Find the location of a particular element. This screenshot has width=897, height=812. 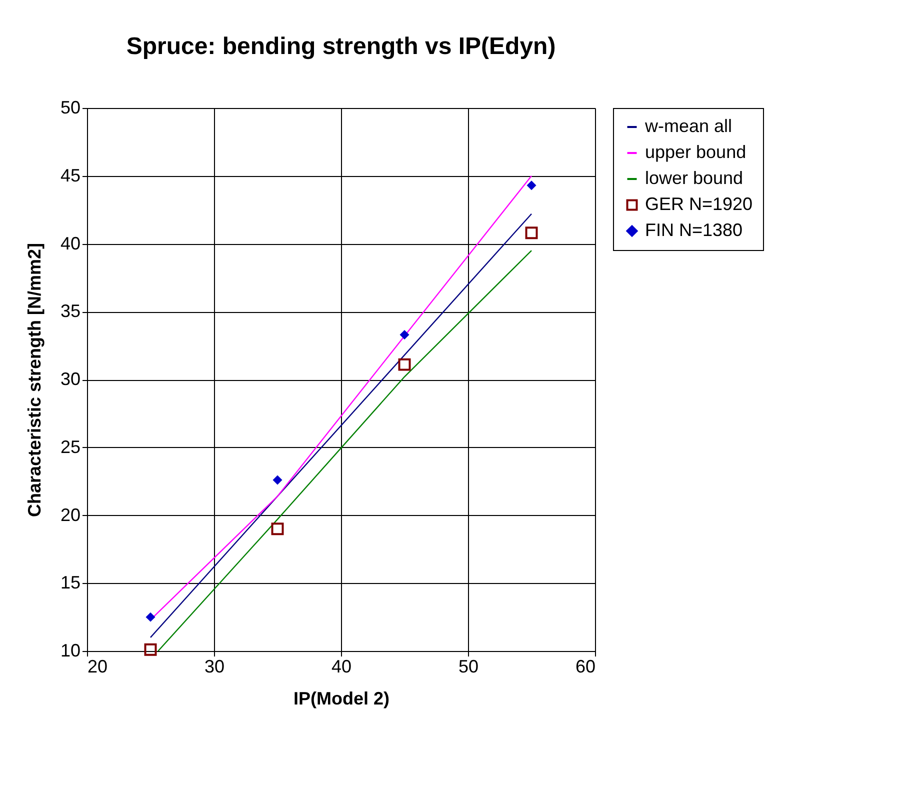

y-tick-label: 30 is located at coordinates (70, 379).